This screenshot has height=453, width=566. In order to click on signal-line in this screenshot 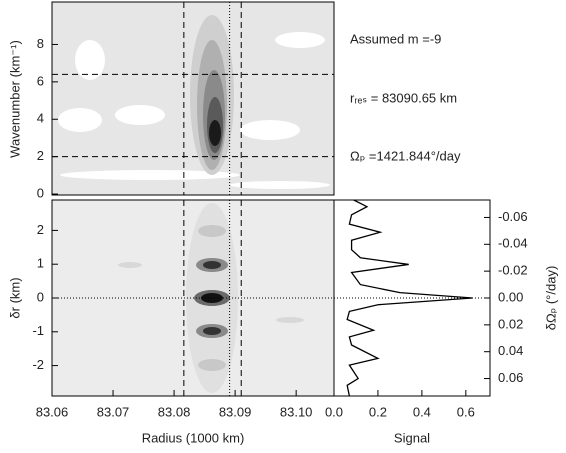, I will do `click(409, 298)`.